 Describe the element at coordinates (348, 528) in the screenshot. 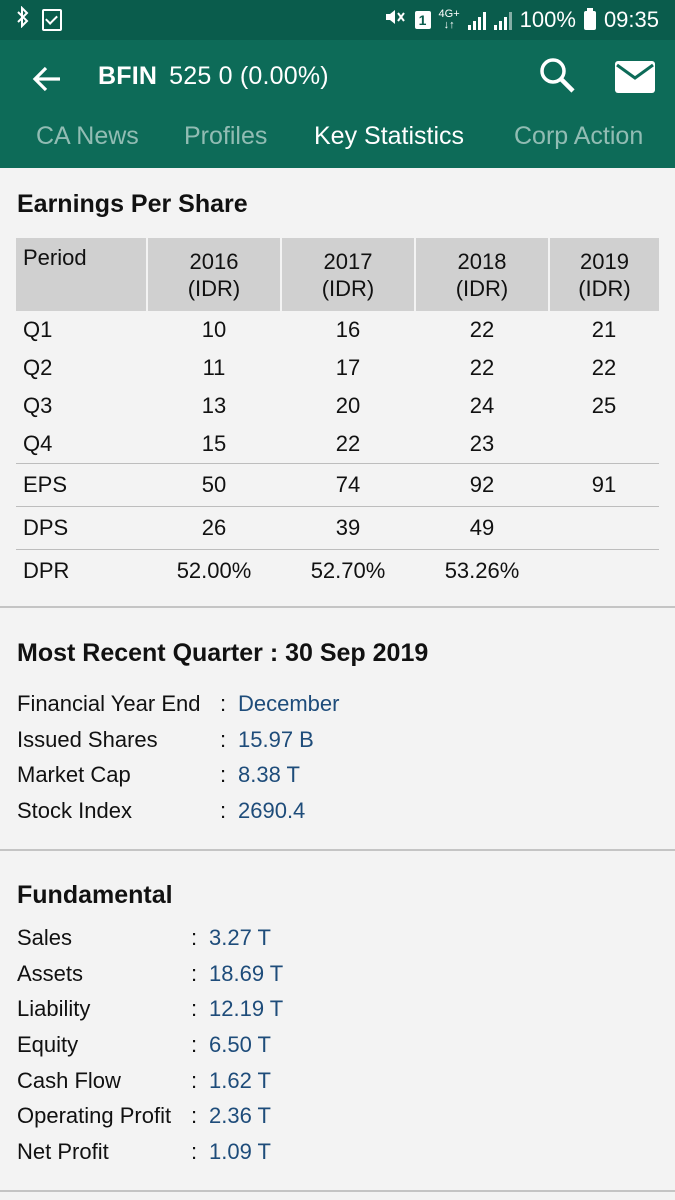

I see `table-cell: 39` at that location.